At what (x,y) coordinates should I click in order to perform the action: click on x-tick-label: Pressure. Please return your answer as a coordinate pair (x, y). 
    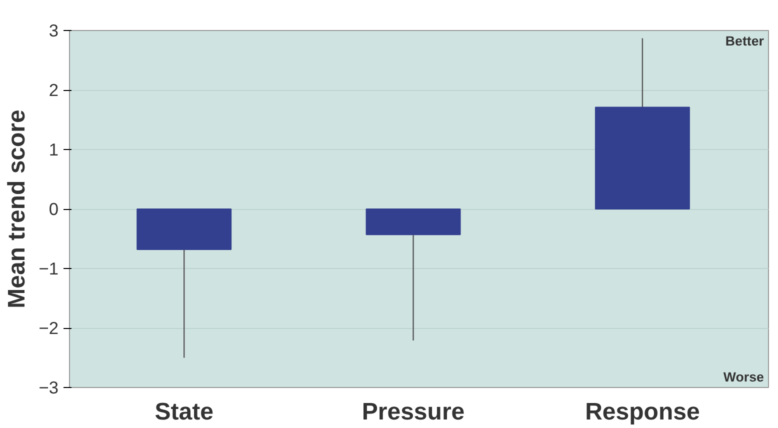
    Looking at the image, I should click on (413, 412).